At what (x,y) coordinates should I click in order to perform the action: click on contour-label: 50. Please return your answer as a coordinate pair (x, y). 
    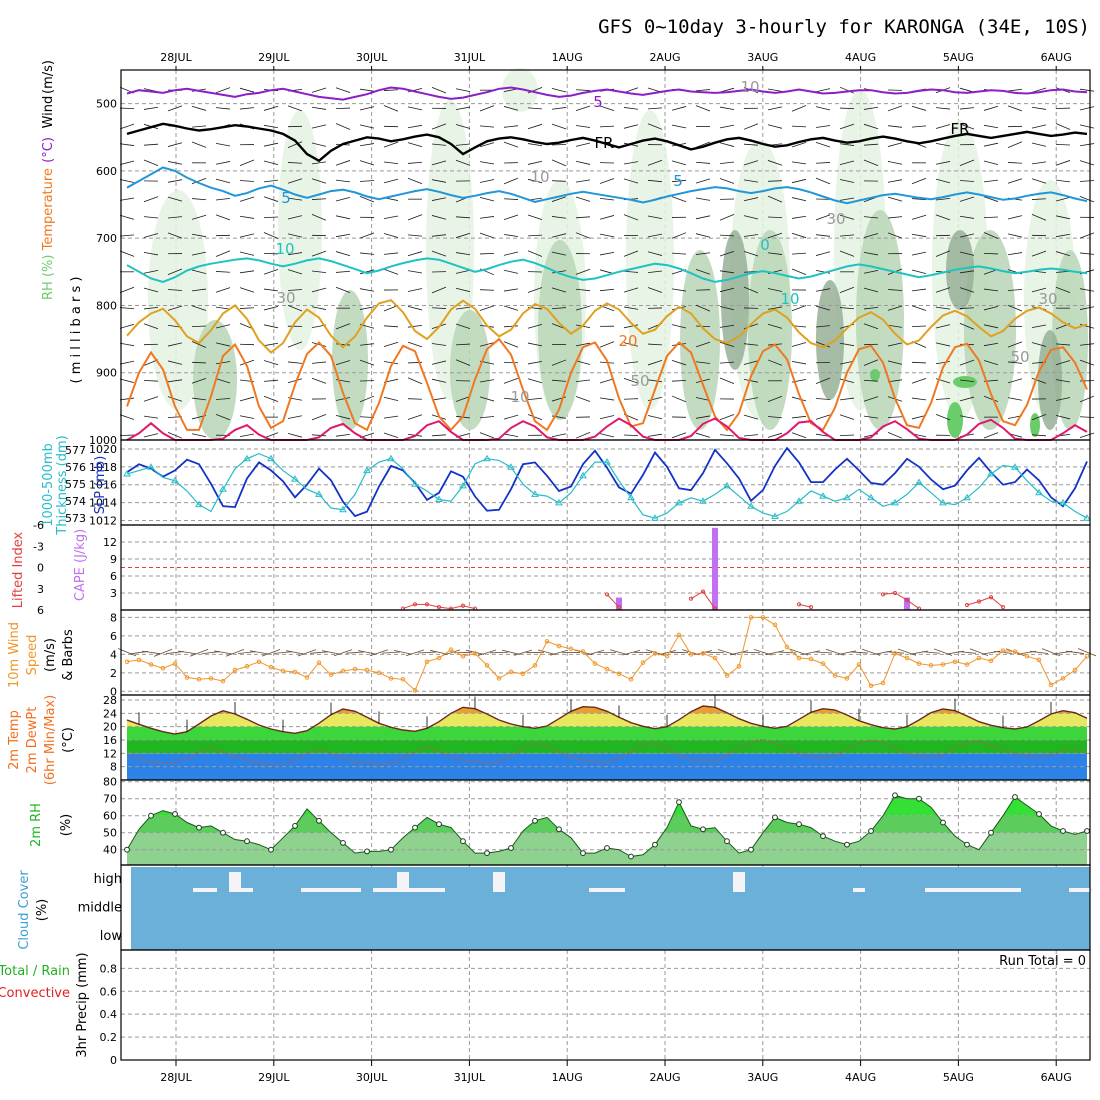
    Looking at the image, I should click on (1019, 357).